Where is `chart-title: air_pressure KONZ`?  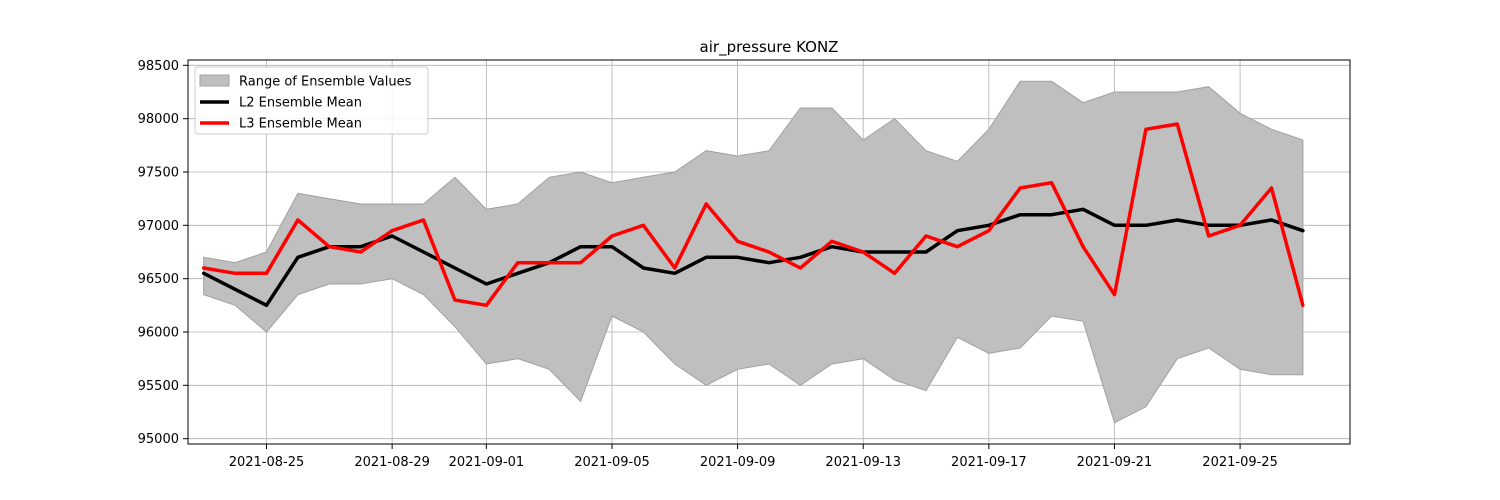
chart-title: air_pressure KONZ is located at coordinates (769, 47).